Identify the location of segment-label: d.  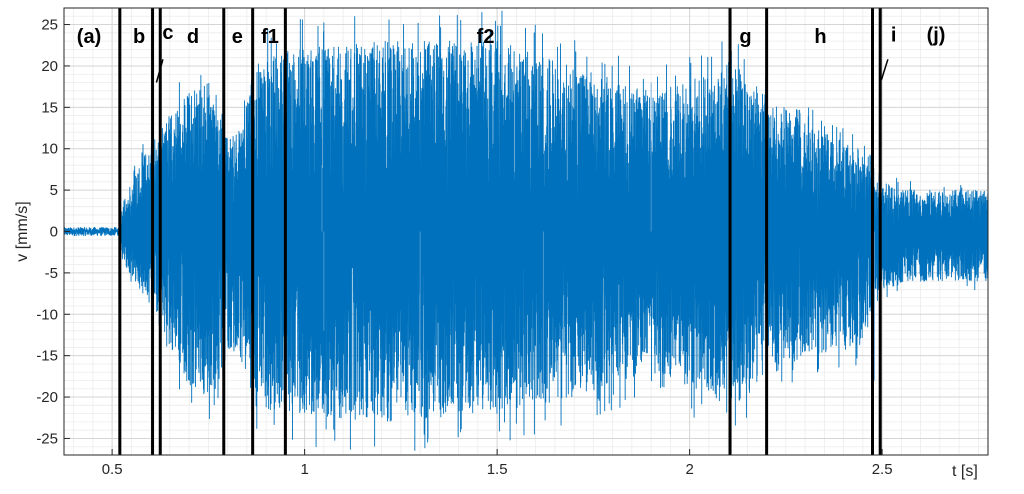
(193, 37).